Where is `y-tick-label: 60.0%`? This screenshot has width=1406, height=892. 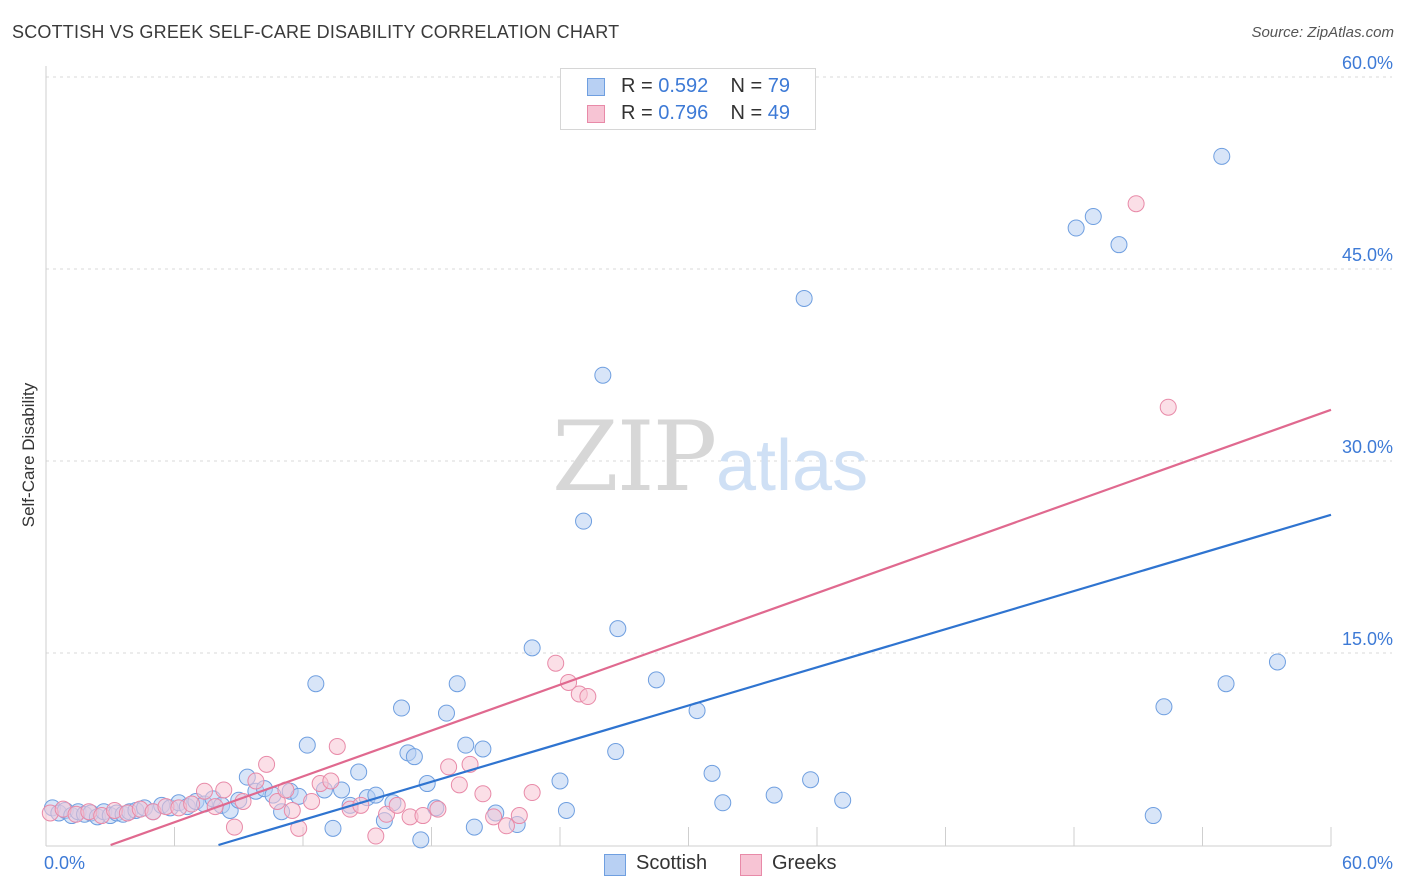 y-tick-label: 60.0% is located at coordinates (1367, 63).